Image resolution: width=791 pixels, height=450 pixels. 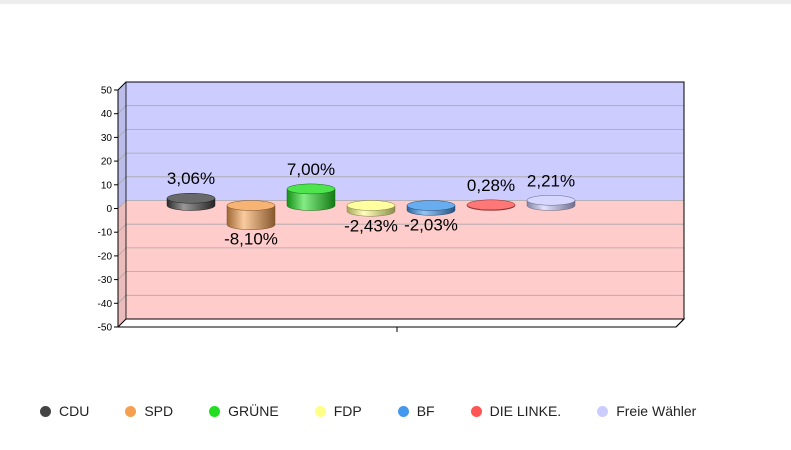 What do you see at coordinates (525, 411) in the screenshot?
I see `legend-label: DIE LINKE.` at bounding box center [525, 411].